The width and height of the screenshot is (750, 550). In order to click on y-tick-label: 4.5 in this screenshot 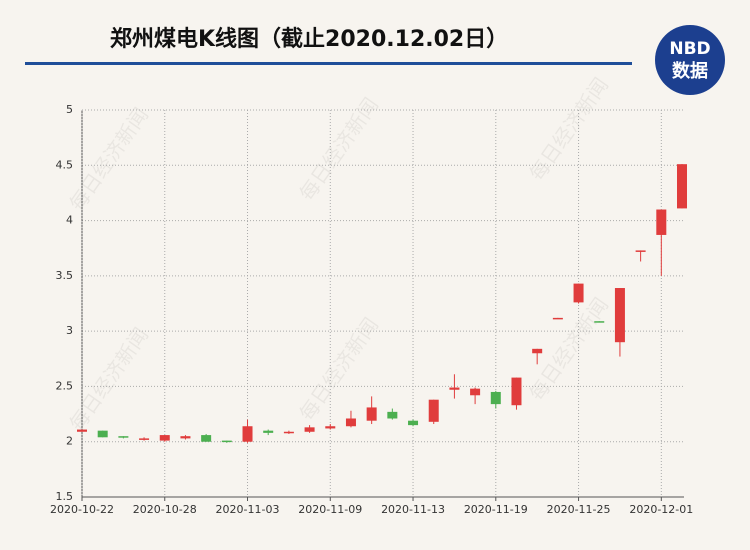, I will do `click(65, 164)`.